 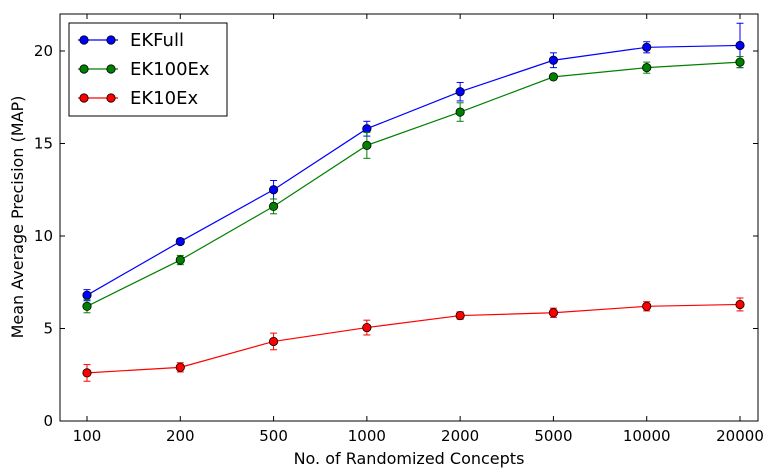 I want to click on x-axis-label: No. of Randomized Concepts, so click(x=409, y=458).